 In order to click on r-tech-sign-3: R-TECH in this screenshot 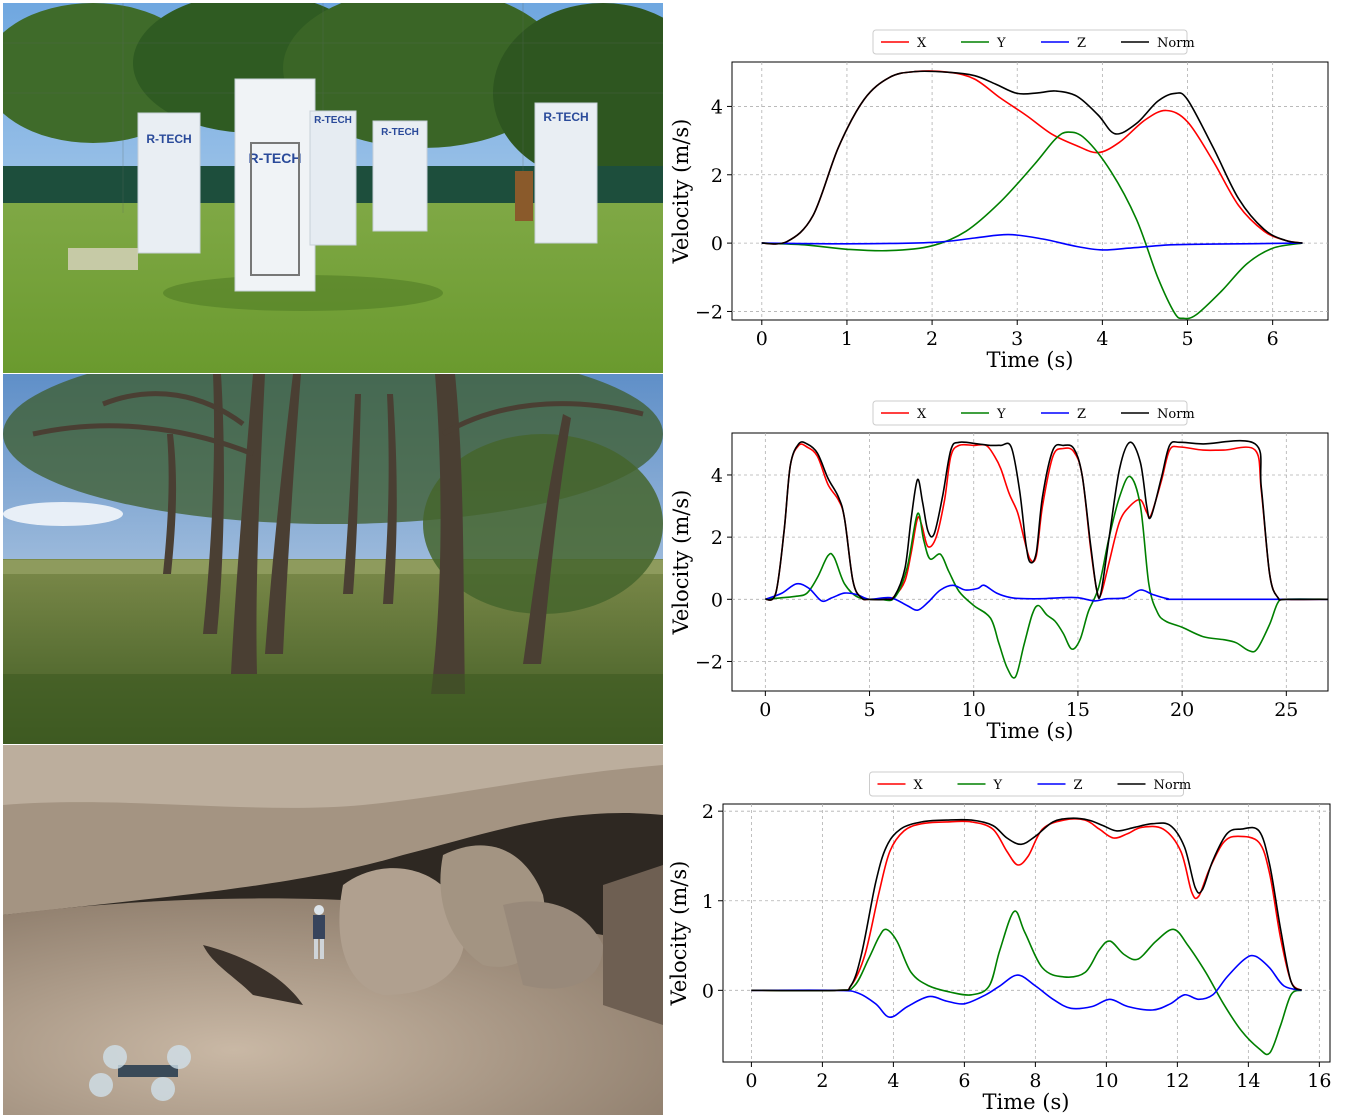, I will do `click(333, 120)`.